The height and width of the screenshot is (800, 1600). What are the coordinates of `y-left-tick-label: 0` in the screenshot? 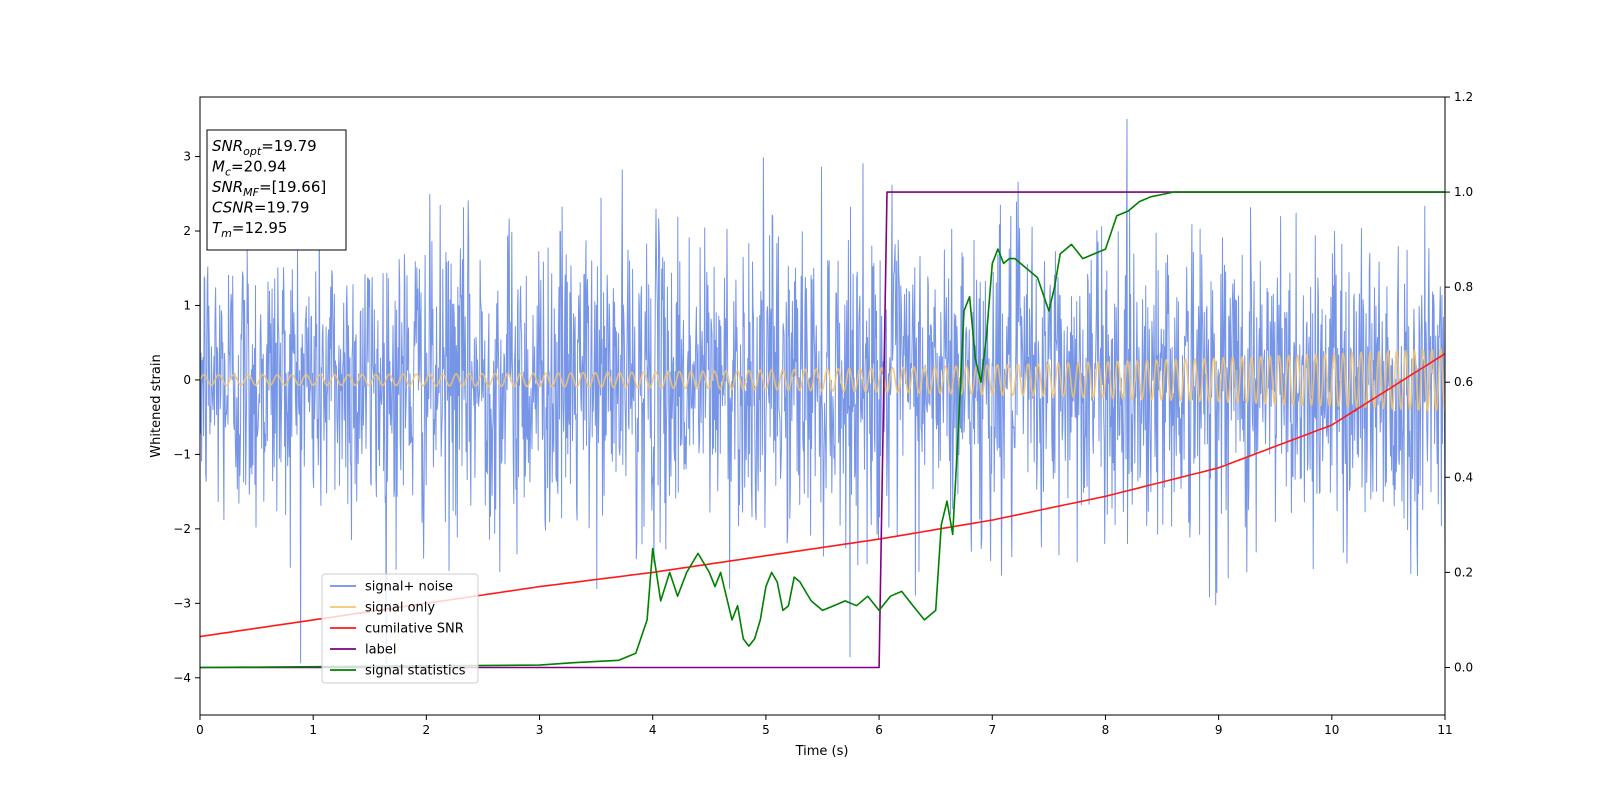 It's located at (187, 380).